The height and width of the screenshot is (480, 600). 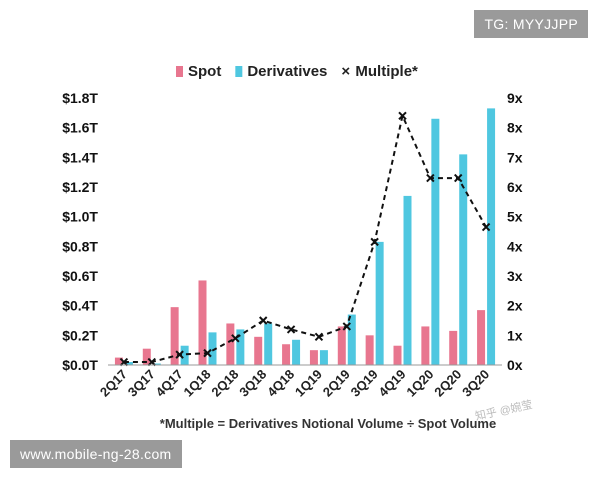 I want to click on y-left-tick-label: $0.6T, so click(x=80, y=276).